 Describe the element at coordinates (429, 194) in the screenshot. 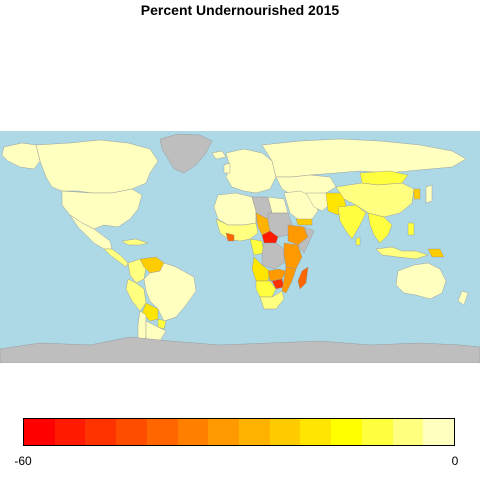

I see `region-japan` at that location.